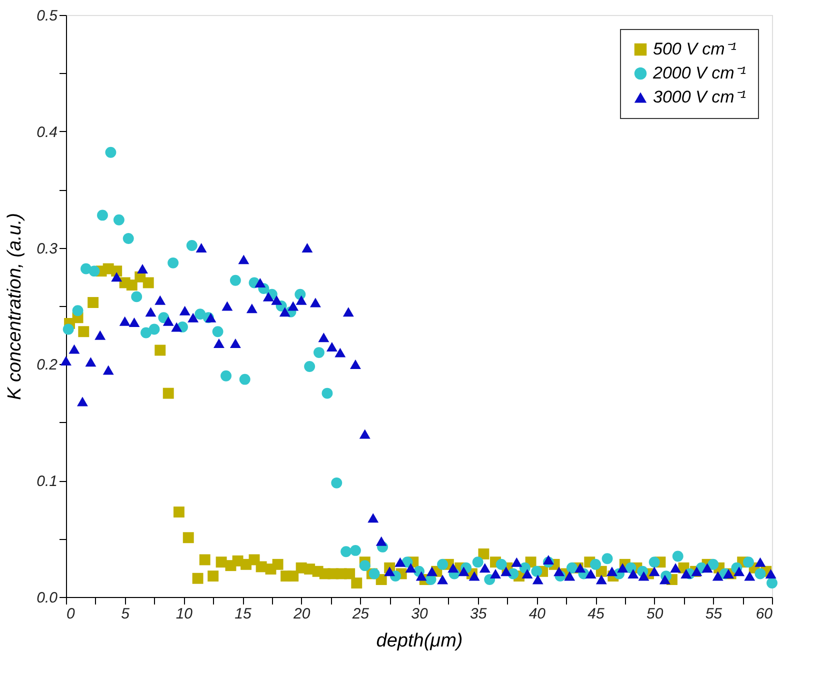 The height and width of the screenshot is (685, 827). Describe the element at coordinates (699, 73) in the screenshot. I see `legend-label: 2000 V cm⁻¹` at that location.